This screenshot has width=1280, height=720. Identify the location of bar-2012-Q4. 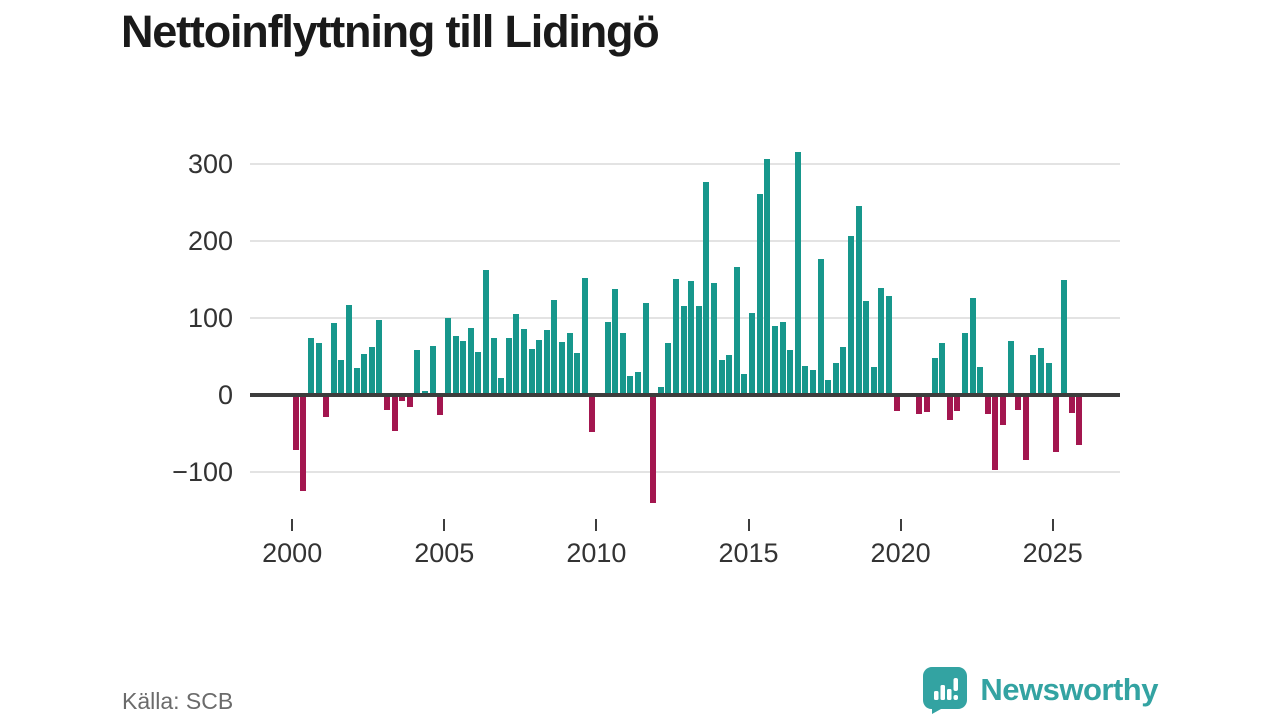
(683, 350).